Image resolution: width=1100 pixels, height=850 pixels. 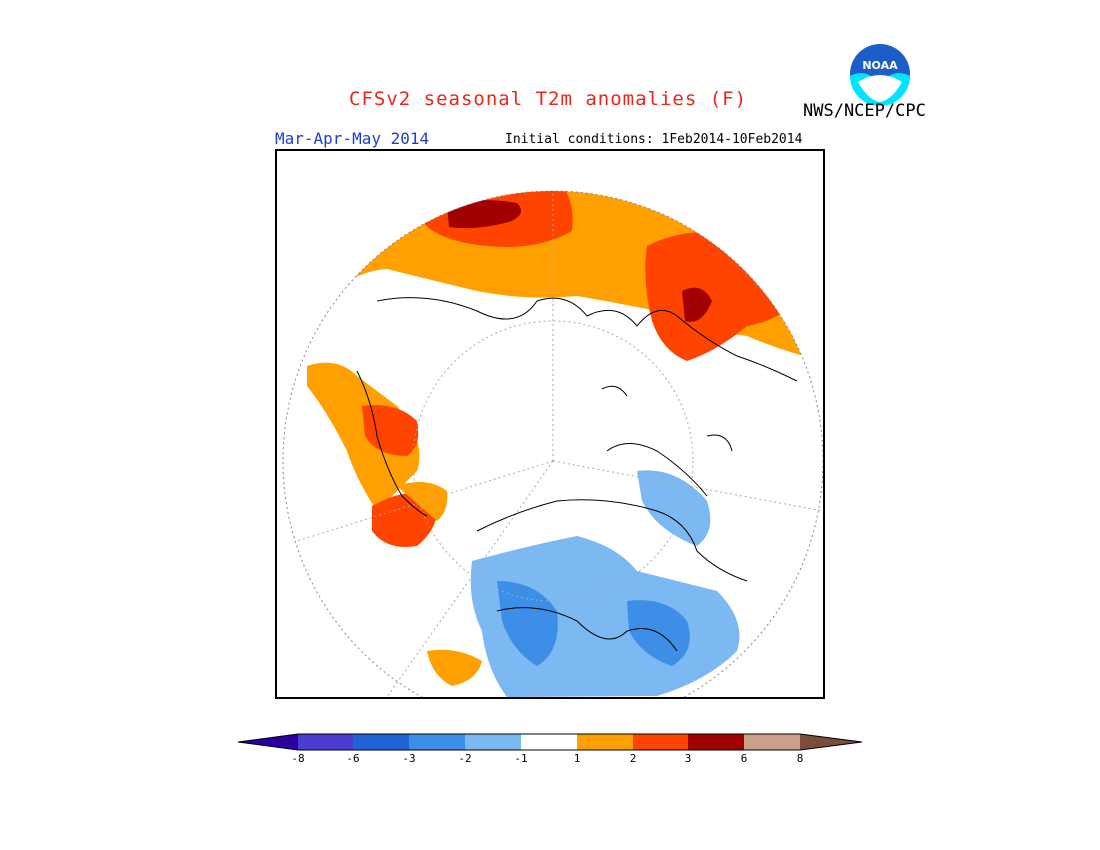 What do you see at coordinates (268, 742) in the screenshot?
I see `colorbar-arrow-low` at bounding box center [268, 742].